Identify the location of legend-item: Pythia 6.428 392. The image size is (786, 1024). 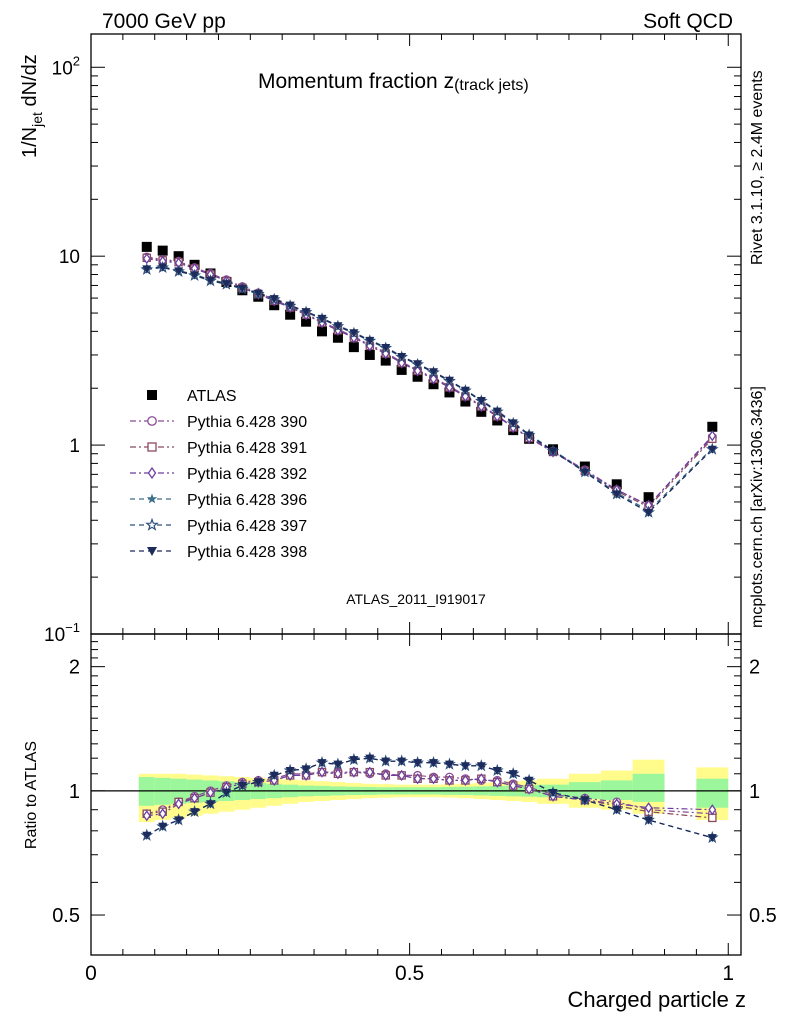
(218, 474).